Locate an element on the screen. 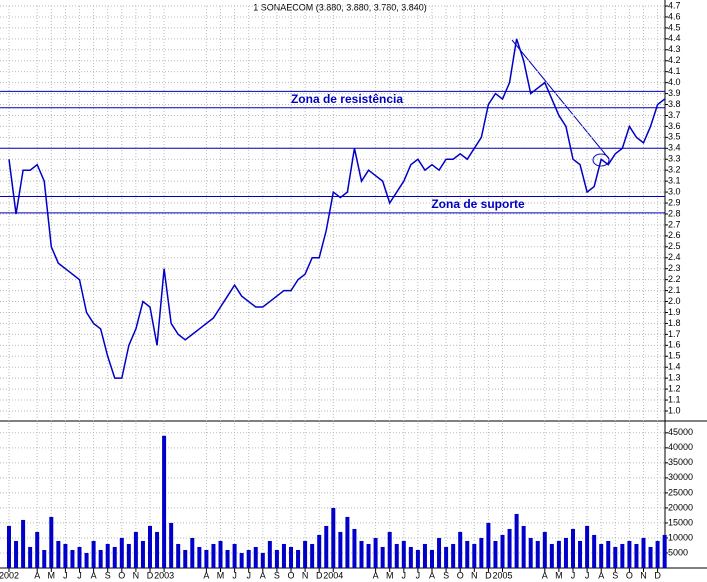  y2-tick-label: 40000 is located at coordinates (680, 447).